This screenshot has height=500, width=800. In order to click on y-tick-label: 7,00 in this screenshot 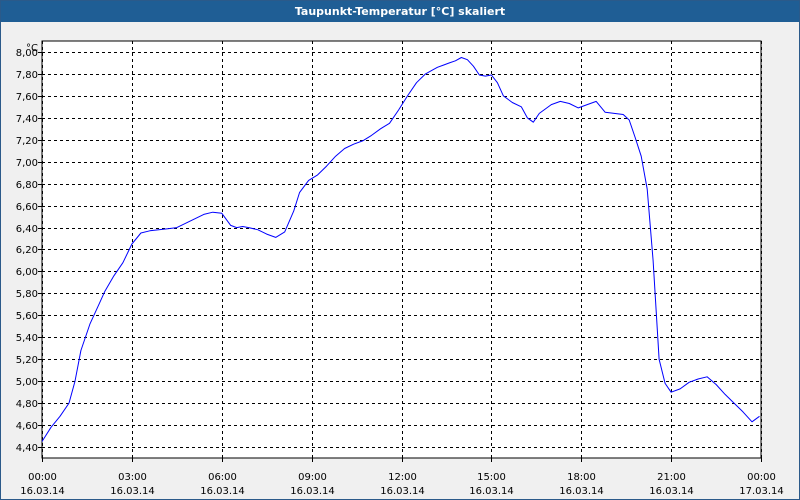, I will do `click(27, 163)`.